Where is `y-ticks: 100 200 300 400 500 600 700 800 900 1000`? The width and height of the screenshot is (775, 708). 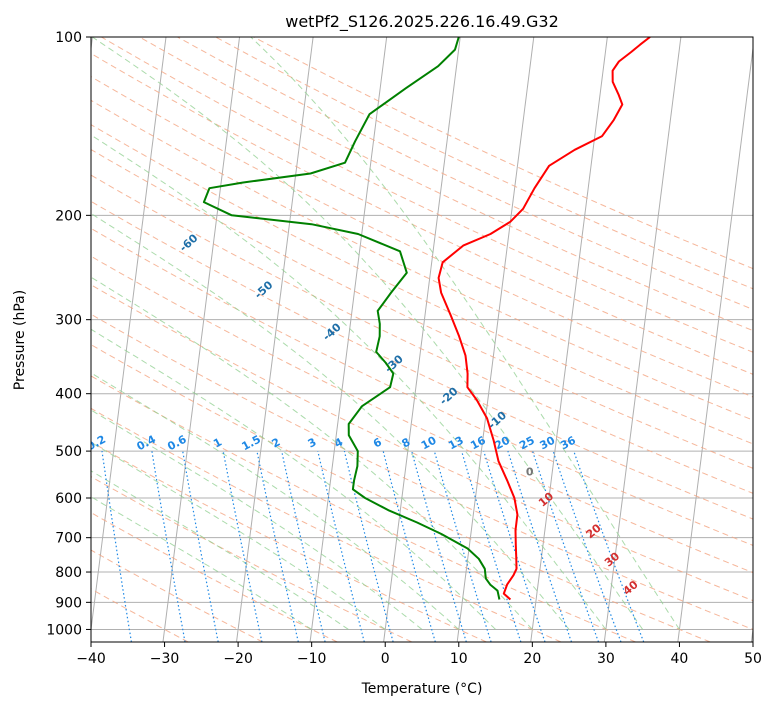 y-ticks: 100 200 300 400 500 600 700 800 900 1000 is located at coordinates (68, 334).